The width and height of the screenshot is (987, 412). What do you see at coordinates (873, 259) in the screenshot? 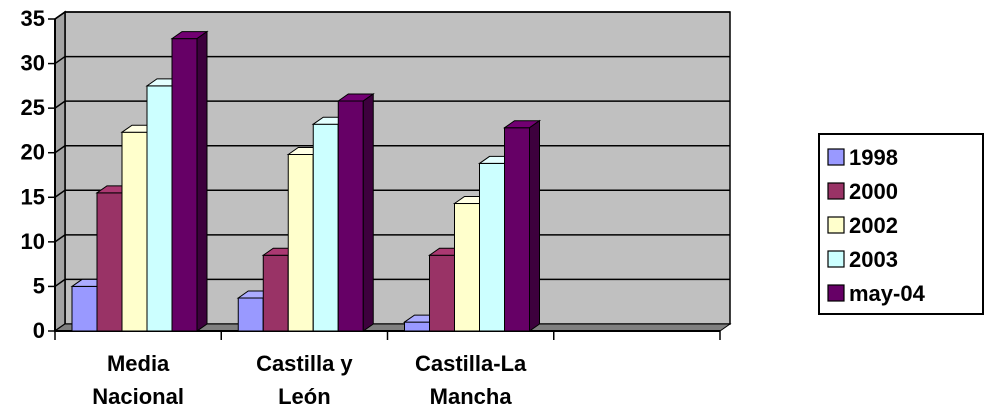
I see `legend-label: 2003` at bounding box center [873, 259].